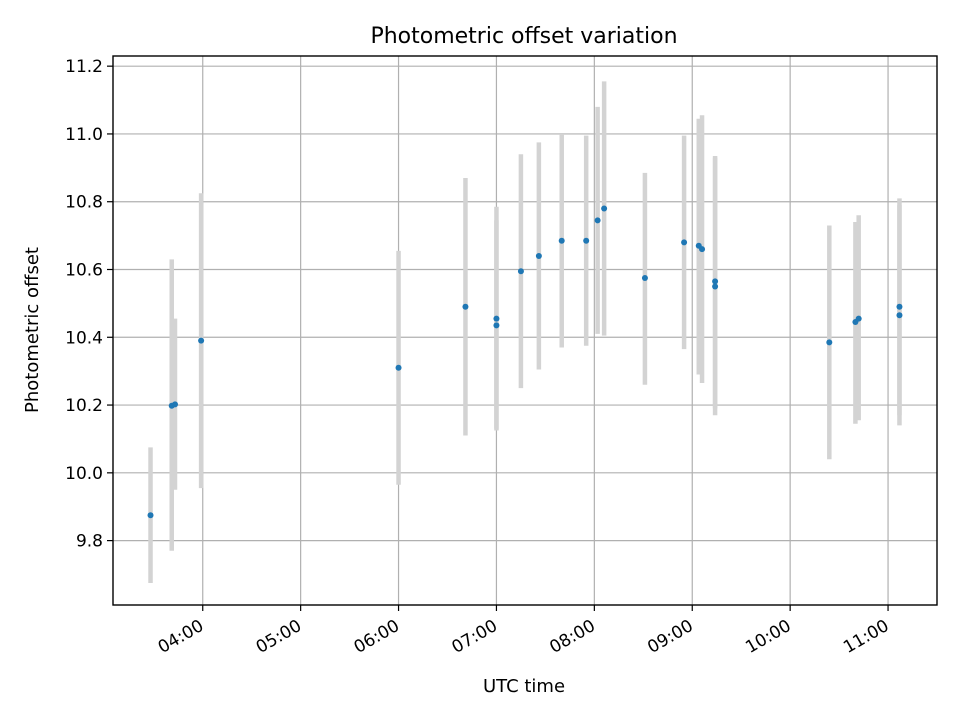 The width and height of the screenshot is (960, 720). What do you see at coordinates (84, 406) in the screenshot?
I see `y-tick-label: 10.2` at bounding box center [84, 406].